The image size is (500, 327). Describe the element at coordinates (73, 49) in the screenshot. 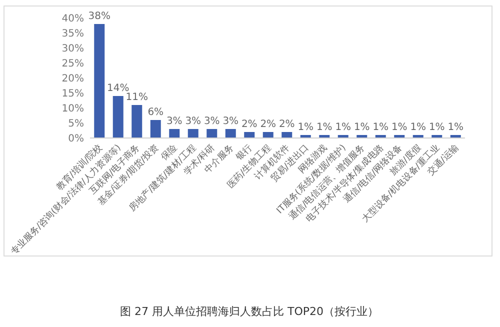

I see `y-tick-label: 30%` at that location.